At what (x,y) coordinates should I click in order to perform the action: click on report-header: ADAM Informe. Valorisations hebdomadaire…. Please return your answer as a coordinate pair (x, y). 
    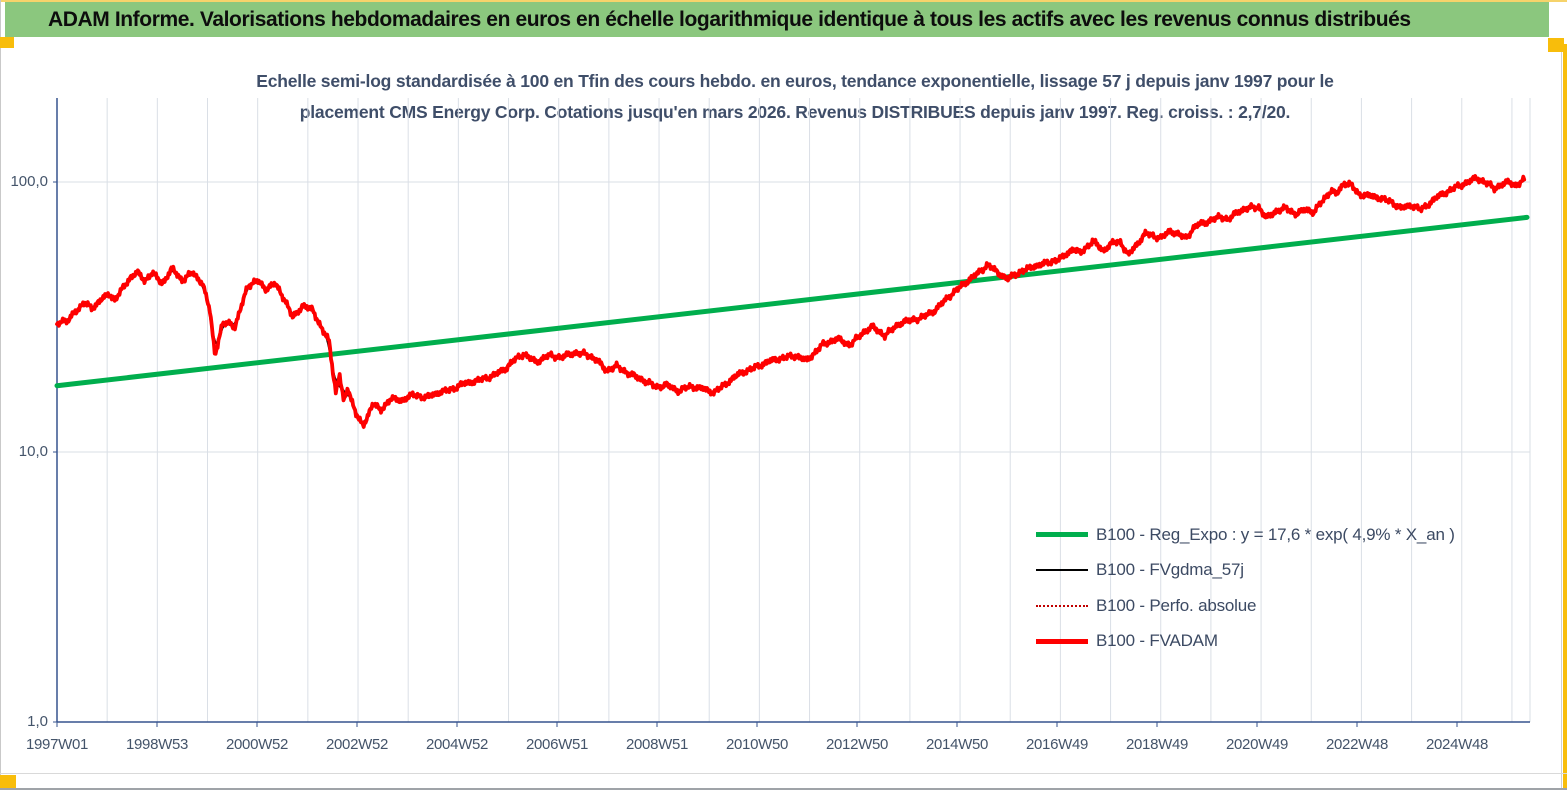
    Looking at the image, I should click on (777, 19).